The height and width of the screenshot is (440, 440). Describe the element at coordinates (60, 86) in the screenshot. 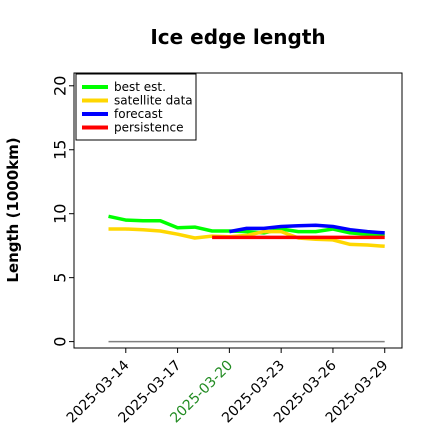

I see `y-tick-label-20: 20` at that location.